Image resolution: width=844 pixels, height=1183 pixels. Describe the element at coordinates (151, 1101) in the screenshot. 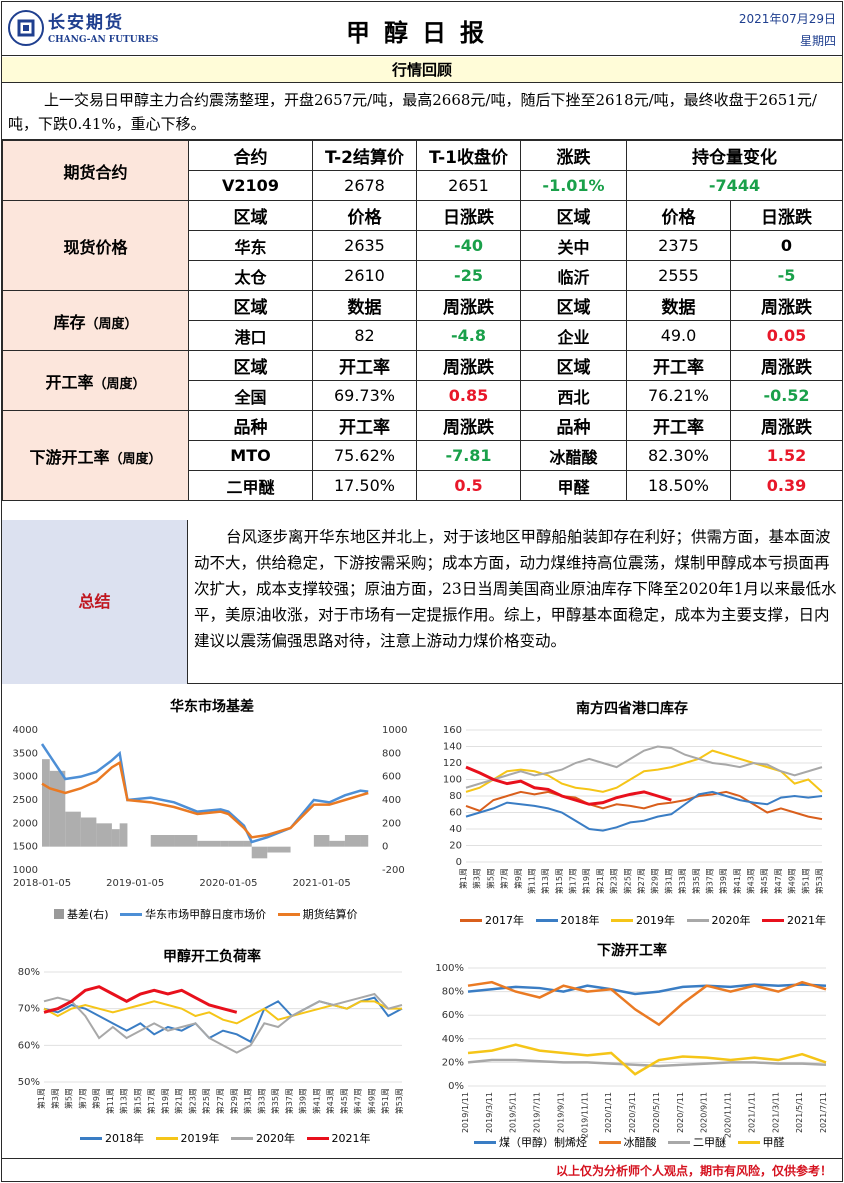

I see `x-tick-label: 第17周` at that location.